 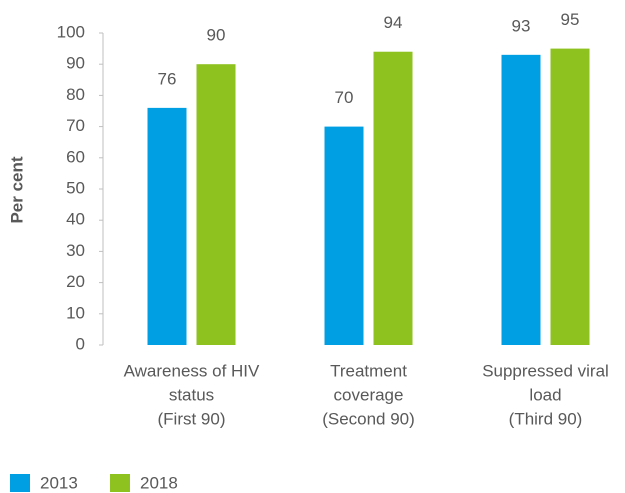 What do you see at coordinates (192, 370) in the screenshot?
I see `x-tick-label: Awareness of HIV` at bounding box center [192, 370].